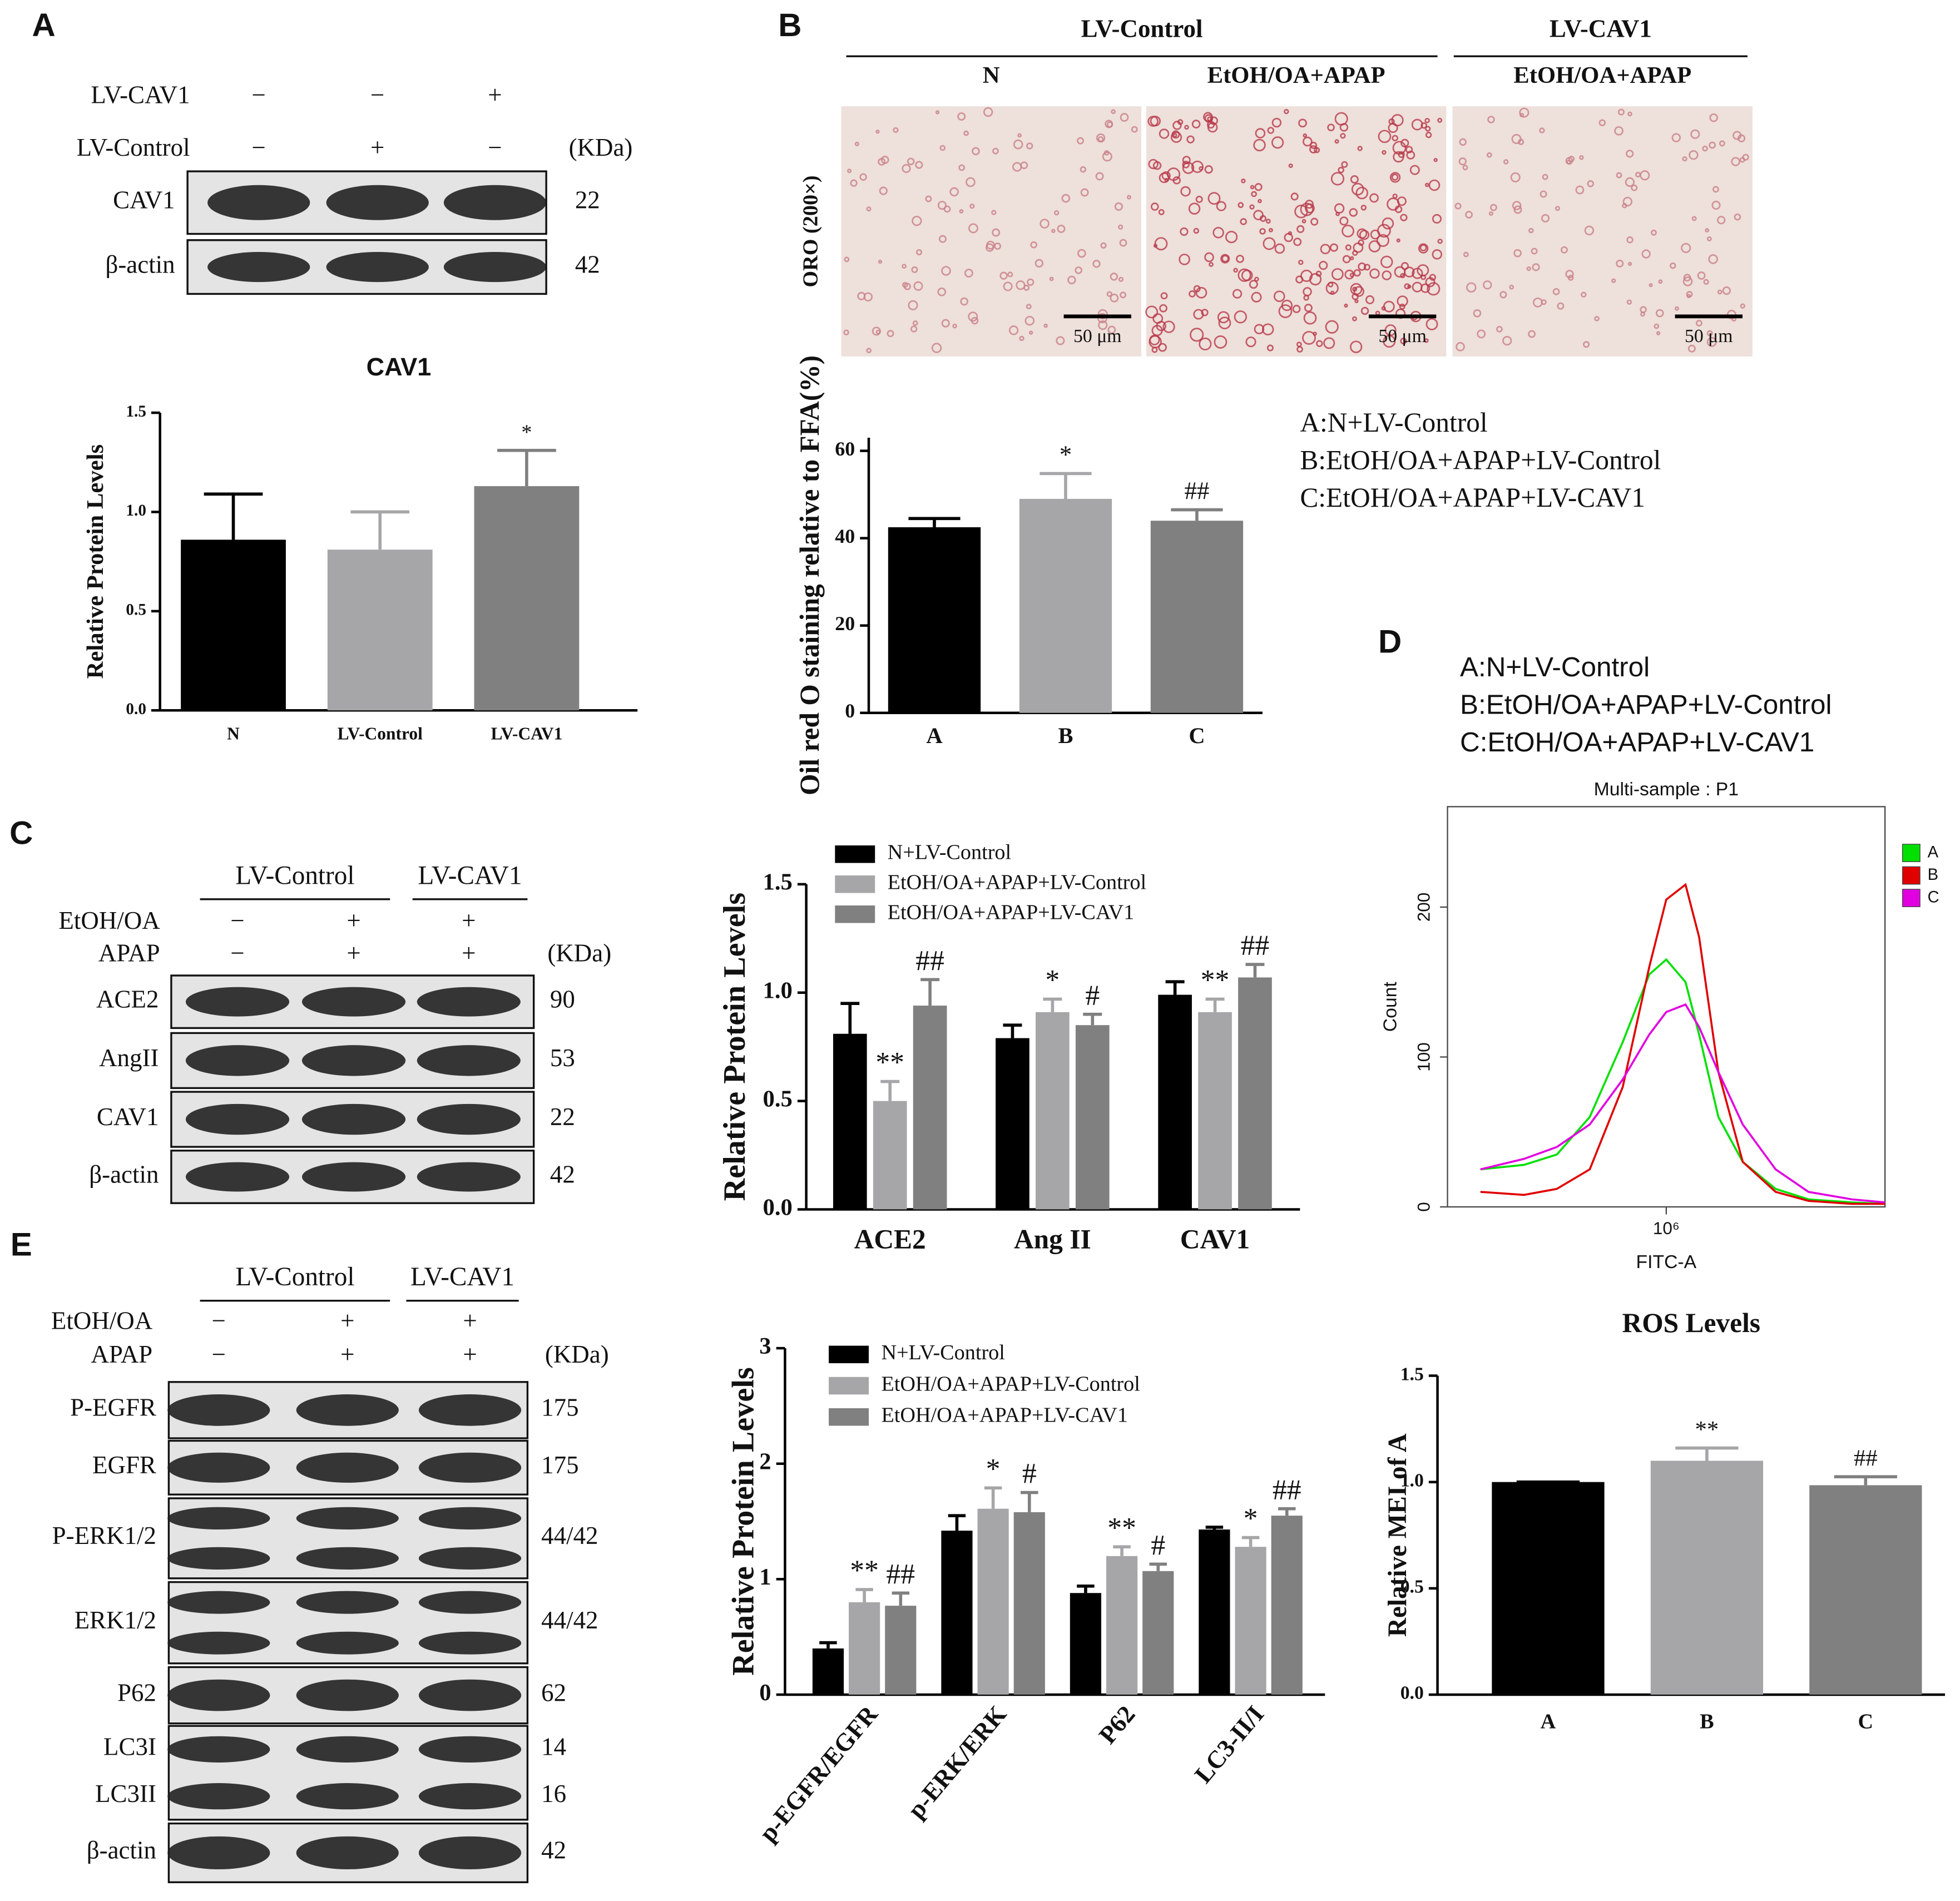 The image size is (1960, 1901). Describe the element at coordinates (1472, 498) in the screenshot. I see `key-text: C:EtOH/OA+APAP+LV-CAV1` at that location.